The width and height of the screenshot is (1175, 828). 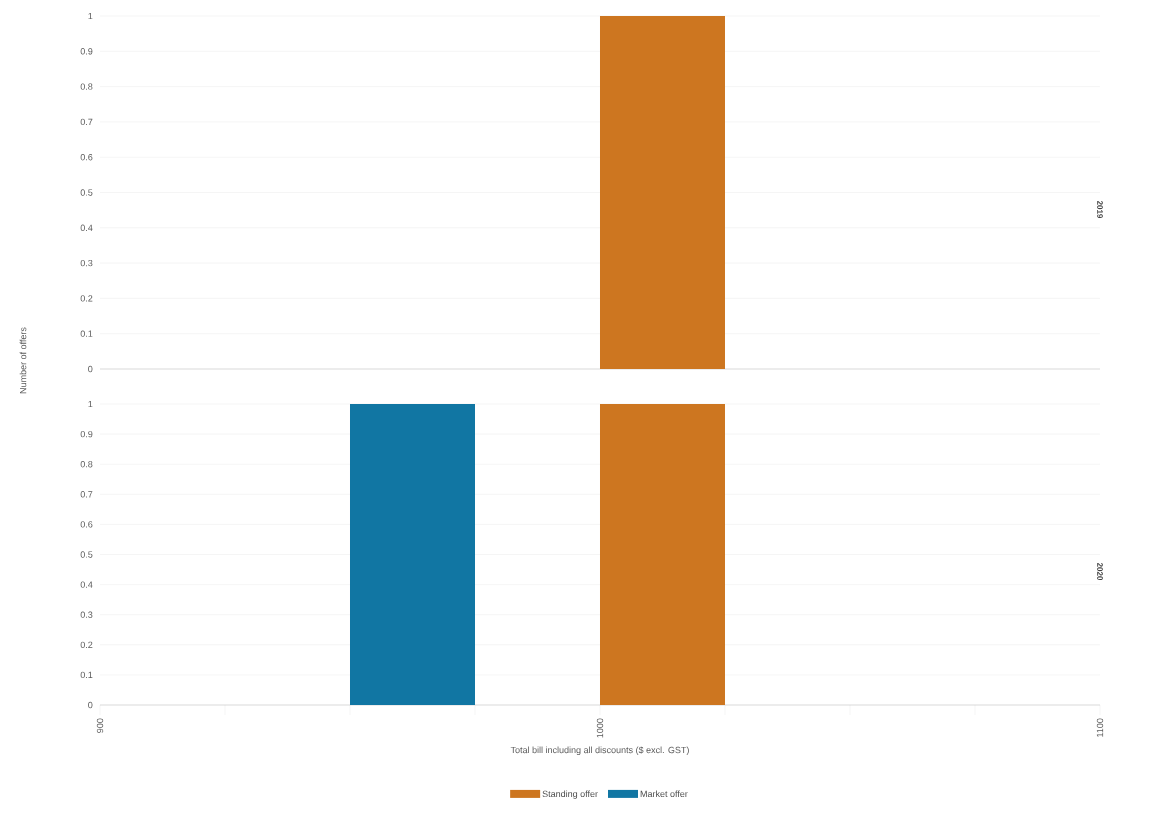 What do you see at coordinates (664, 794) in the screenshot?
I see `legend-label: Market offer` at bounding box center [664, 794].